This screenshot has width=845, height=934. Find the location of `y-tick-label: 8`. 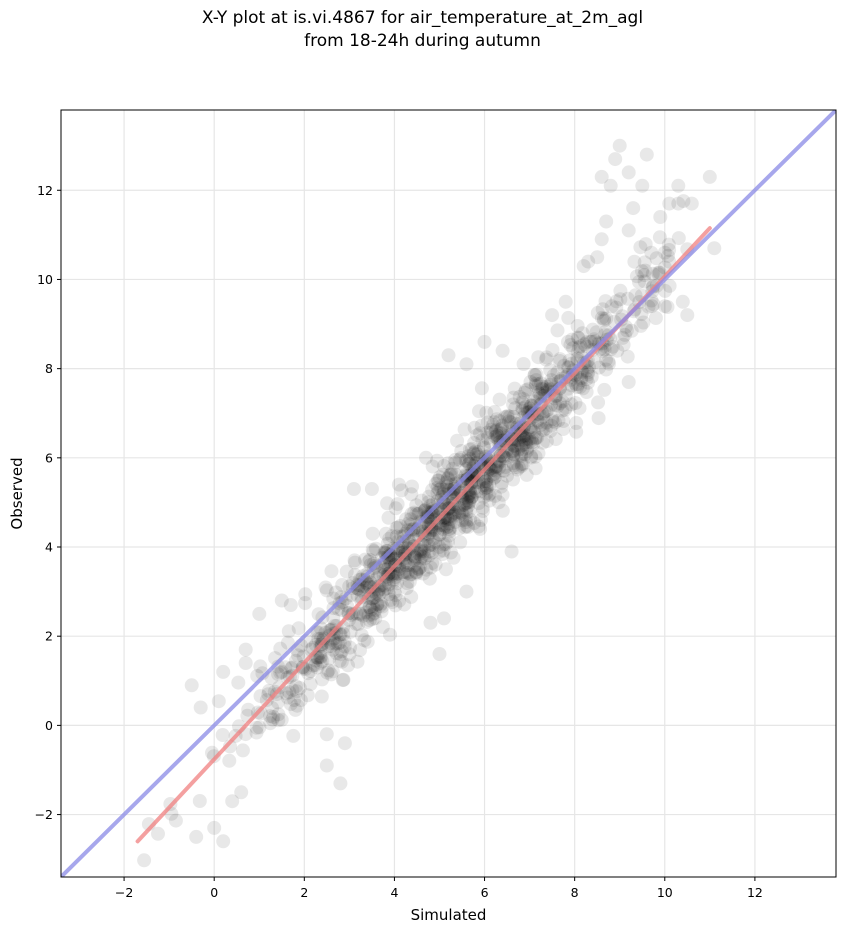

y-tick-label: 8 is located at coordinates (49, 368).